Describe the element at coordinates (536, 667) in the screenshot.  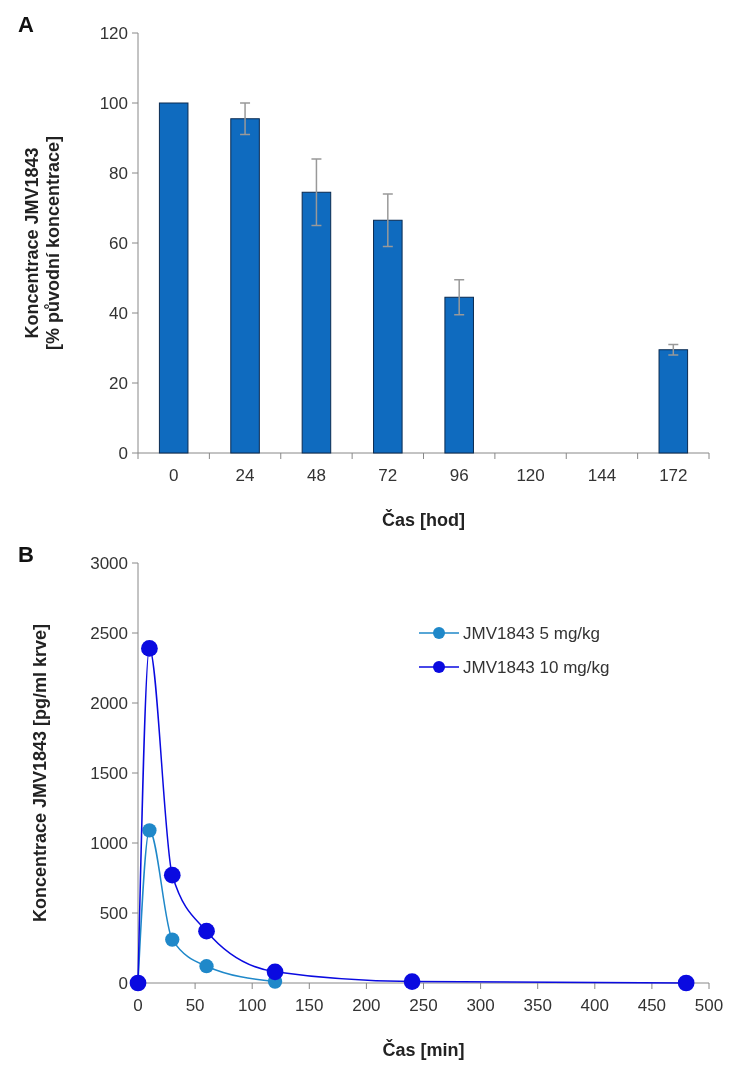
I see `legend-label: JMV1843 10 mg/kg` at that location.